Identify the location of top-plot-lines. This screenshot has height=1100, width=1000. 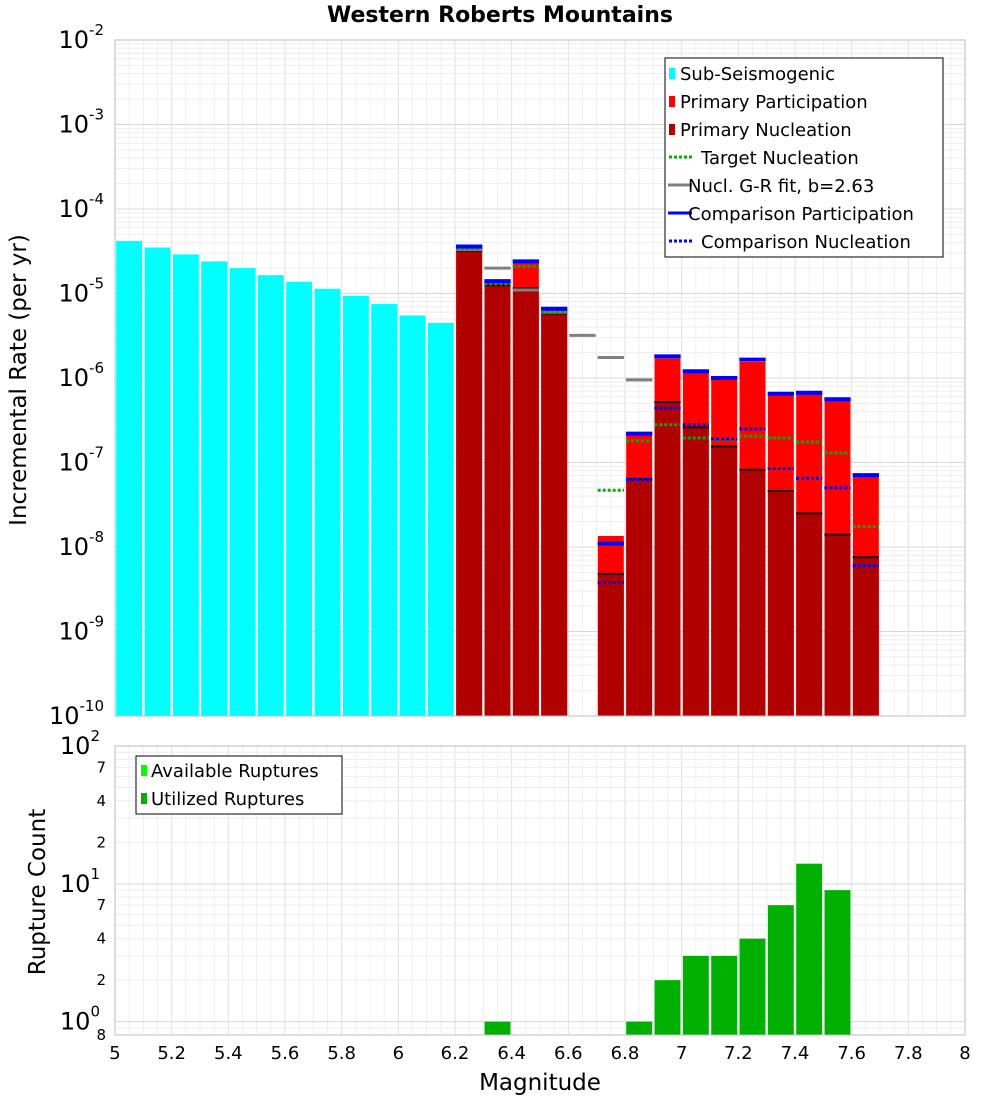
(667, 414).